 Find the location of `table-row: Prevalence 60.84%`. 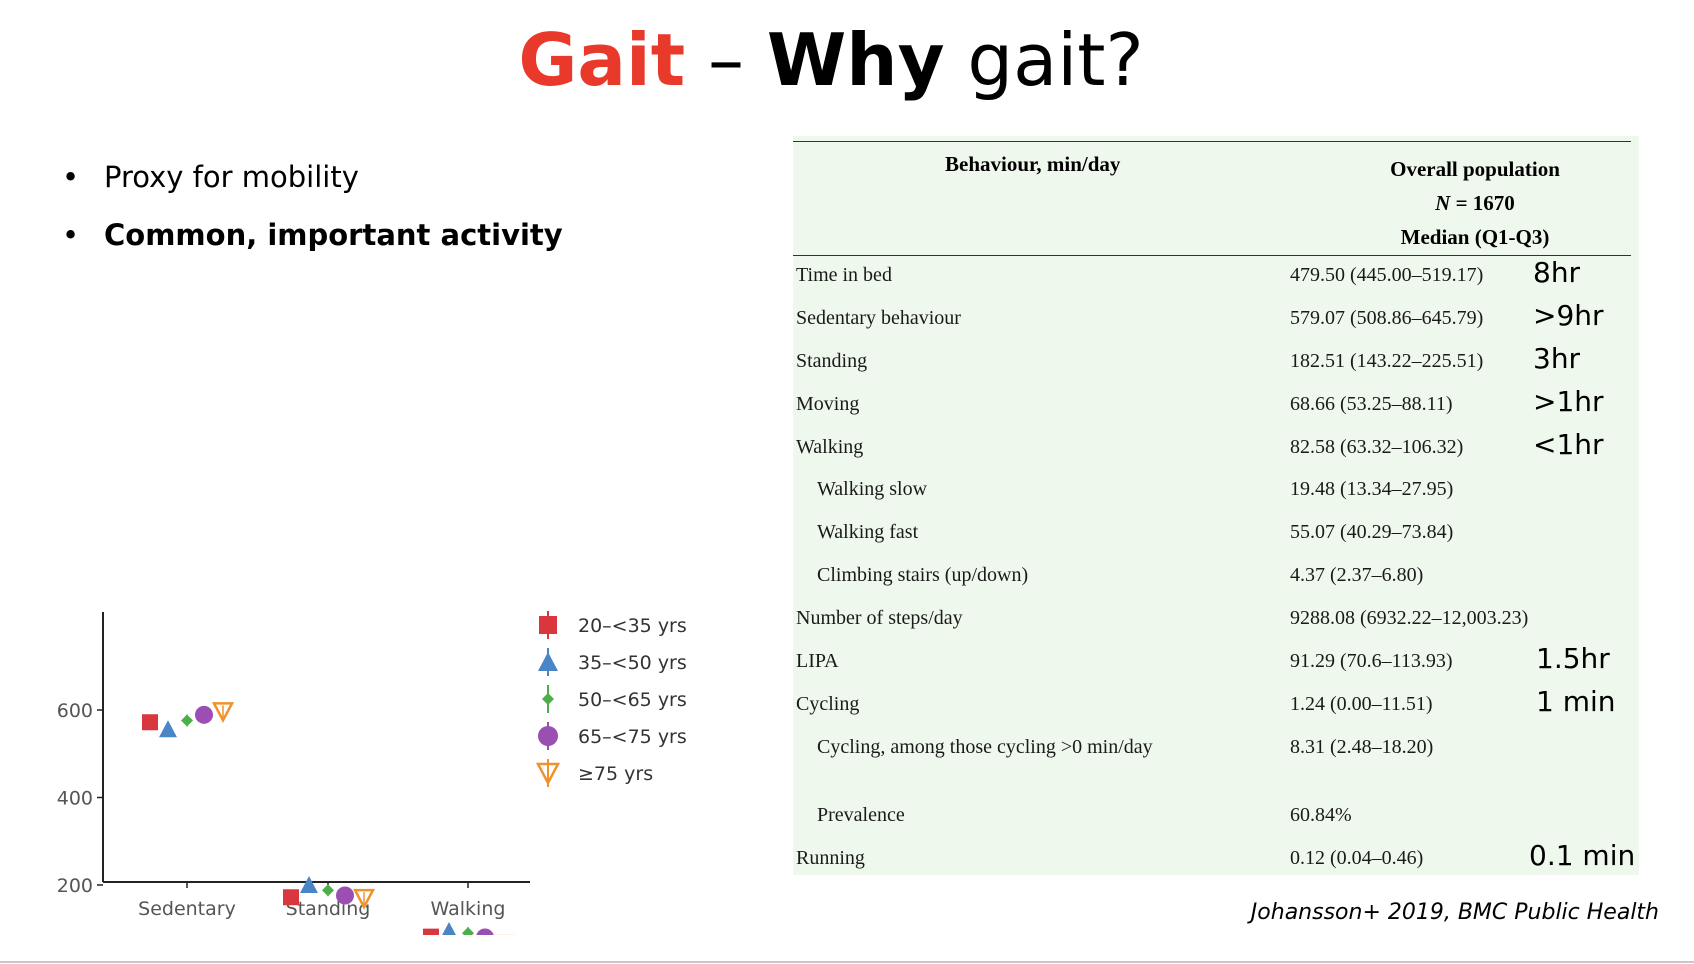

table-row: Prevalence 60.84% is located at coordinates (847, 819).